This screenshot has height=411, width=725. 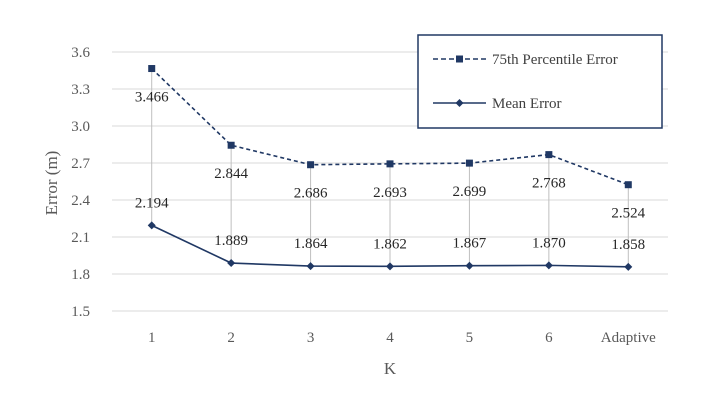 I want to click on legend-marker-diamond, so click(x=459, y=103).